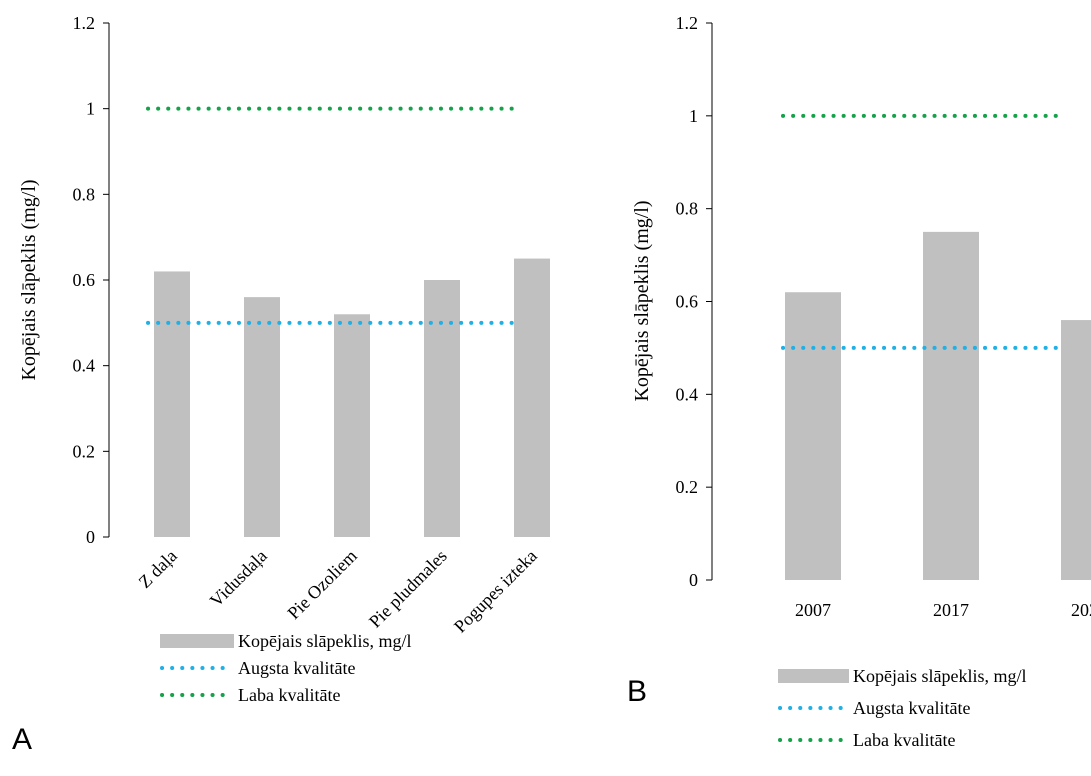 This screenshot has width=1091, height=776. Describe the element at coordinates (321, 584) in the screenshot. I see `x-tick-label: Pie Ozoliem` at that location.